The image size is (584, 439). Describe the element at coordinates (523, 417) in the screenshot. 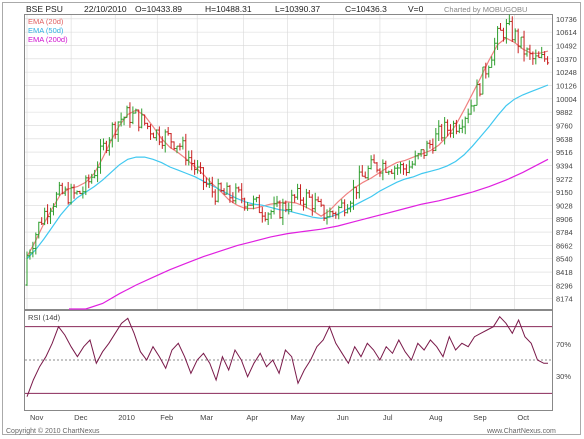

I see `x-tick-label: Oct` at that location.